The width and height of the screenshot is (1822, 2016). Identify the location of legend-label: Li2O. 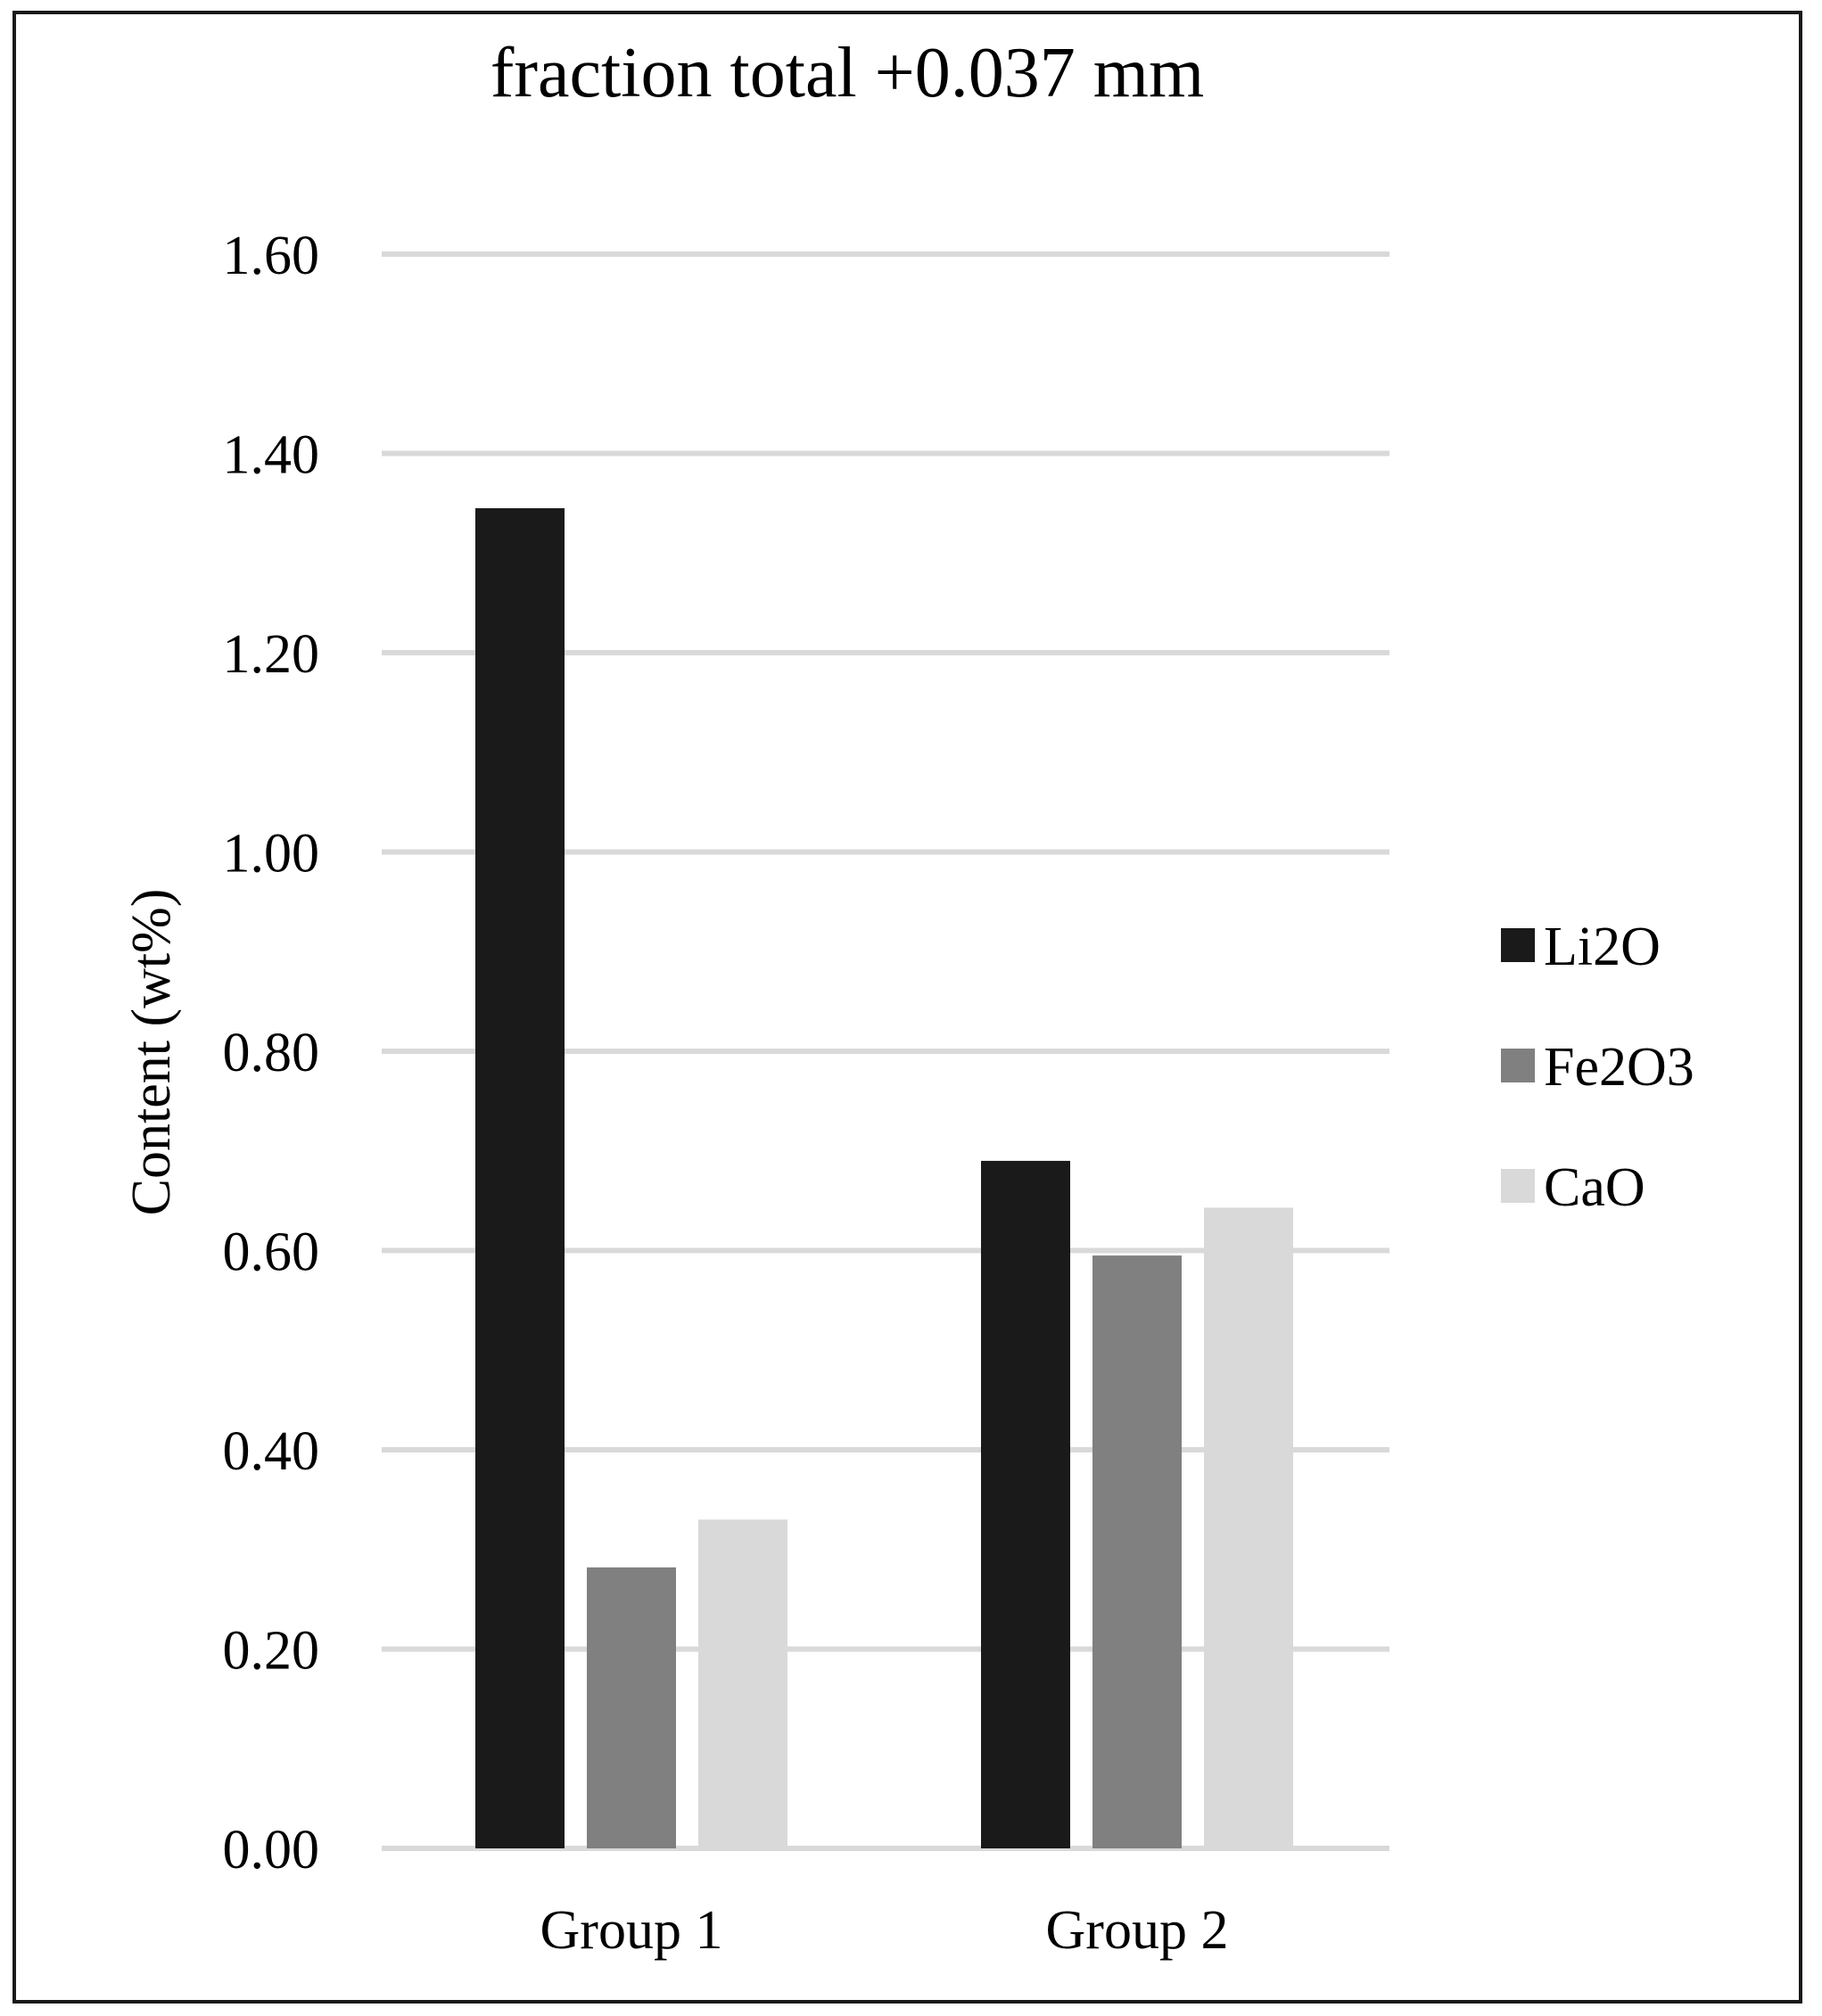
(1603, 947).